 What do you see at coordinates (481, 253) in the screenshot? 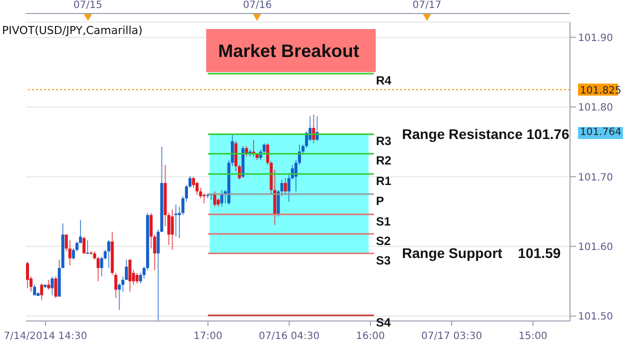
I see `annotation: Range Support 101.59` at bounding box center [481, 253].